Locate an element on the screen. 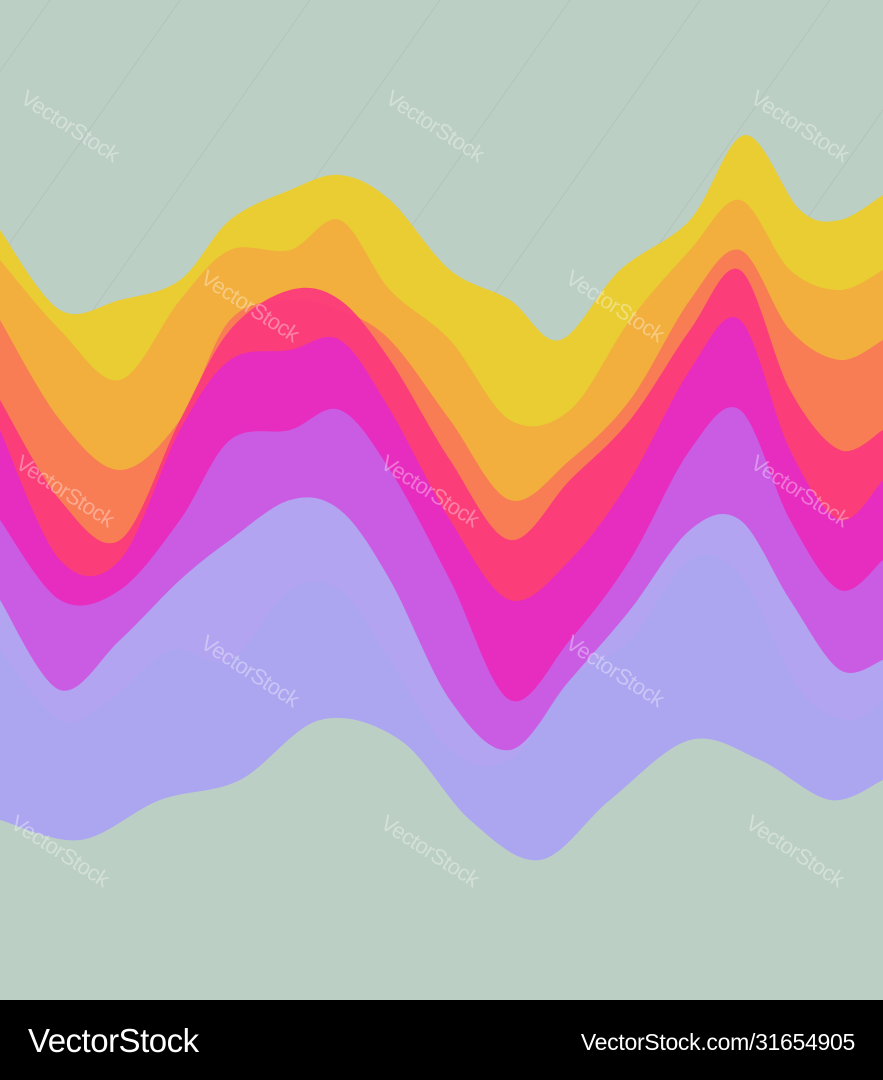 The height and width of the screenshot is (1080, 883). footer-bar: VectorStock VectorStock.com/31654905 is located at coordinates (441, 1040).